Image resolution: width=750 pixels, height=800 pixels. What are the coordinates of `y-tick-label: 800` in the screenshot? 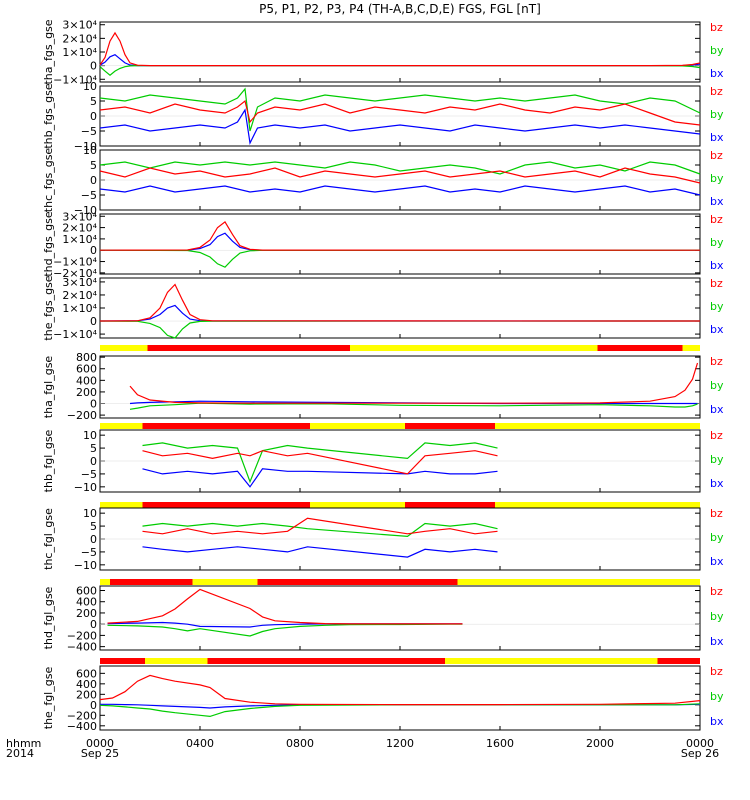 It's located at (86, 357).